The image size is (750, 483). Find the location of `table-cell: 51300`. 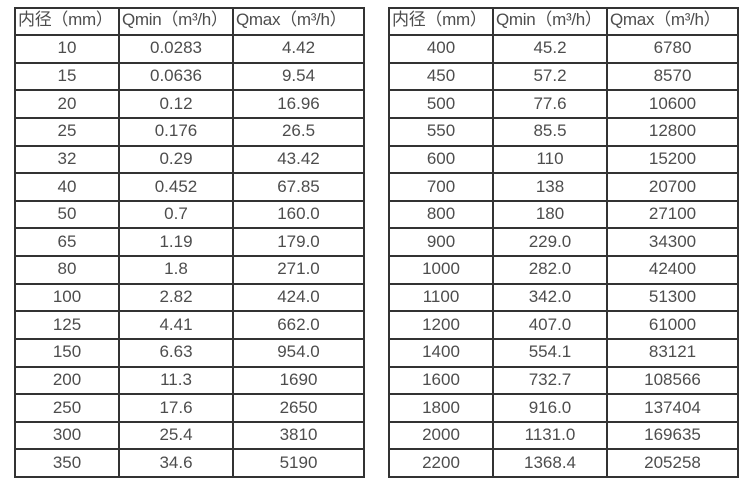

table-cell: 51300 is located at coordinates (672, 297).